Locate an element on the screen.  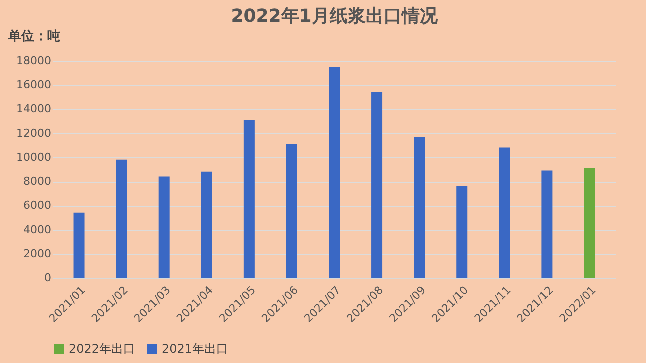
y-tick-label: 18000 is located at coordinates (34, 61).